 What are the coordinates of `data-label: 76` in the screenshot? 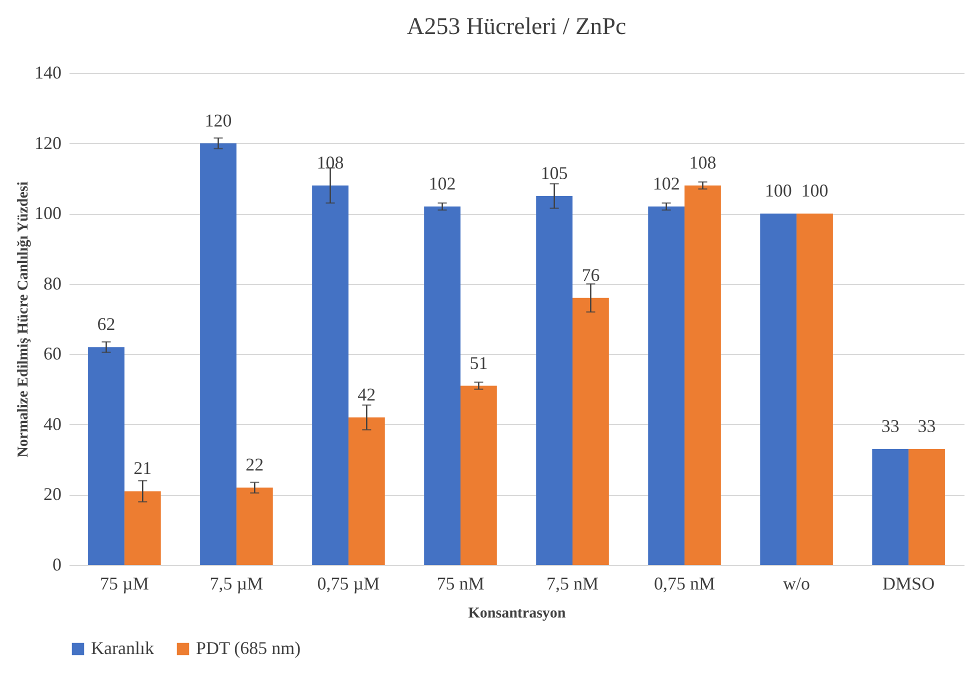 It's located at (591, 274).